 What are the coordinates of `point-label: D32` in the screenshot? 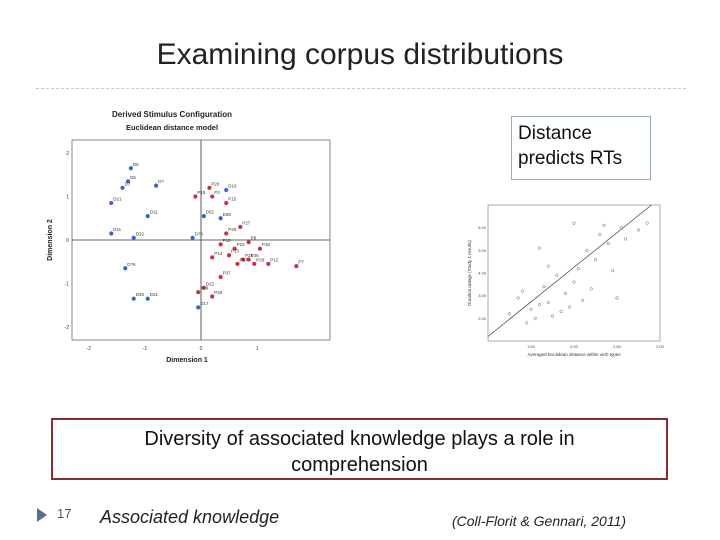 It's located at (140, 233).